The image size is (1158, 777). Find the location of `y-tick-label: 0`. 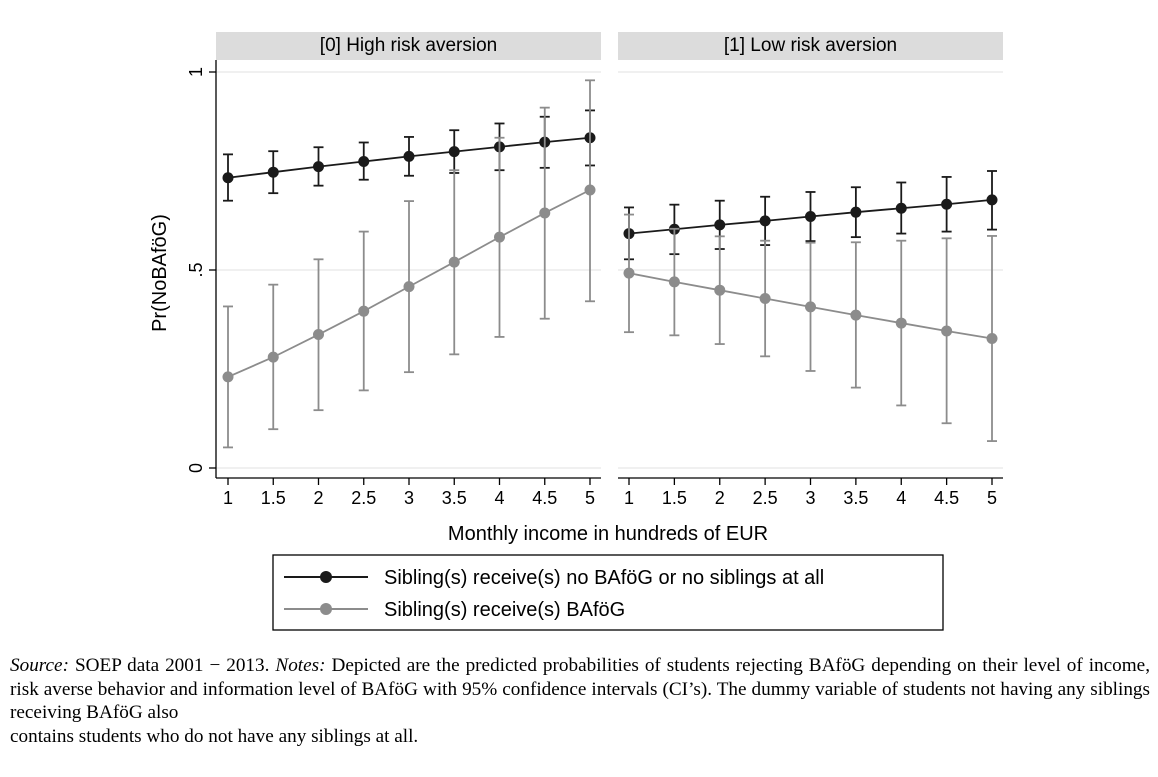

y-tick-label: 0 is located at coordinates (196, 468).